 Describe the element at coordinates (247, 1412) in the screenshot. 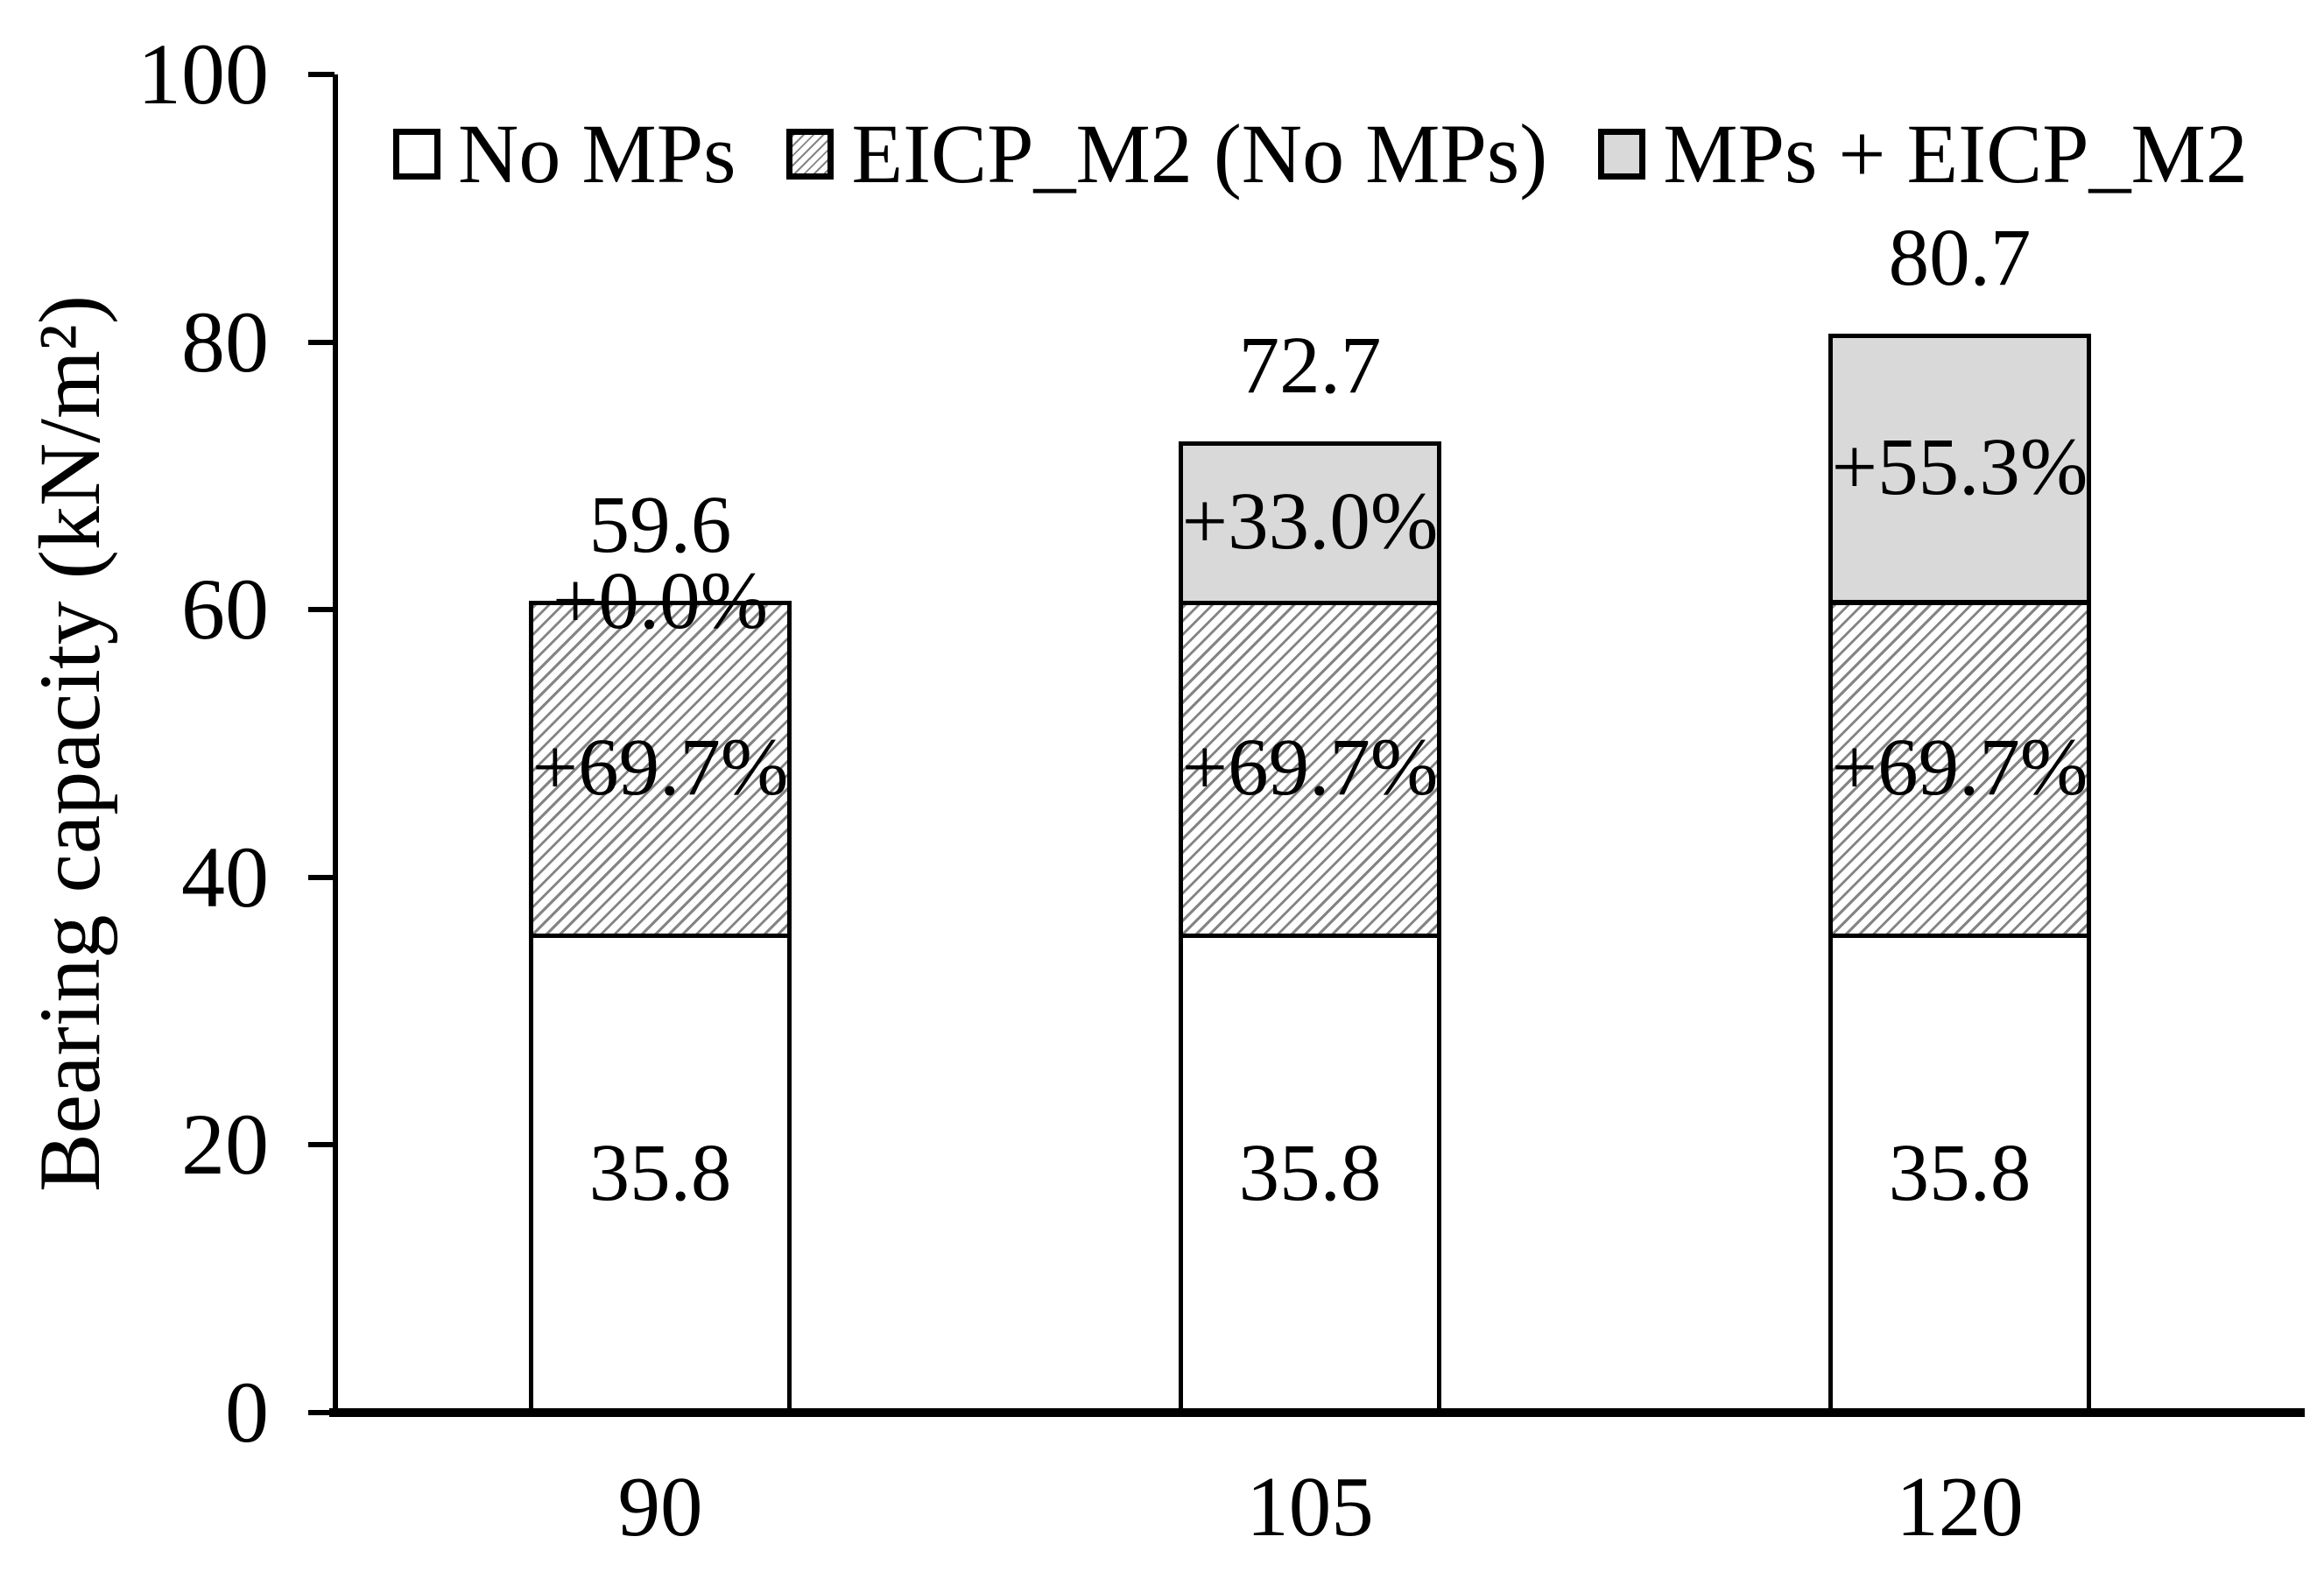

I see `y-tick-label: 0` at that location.